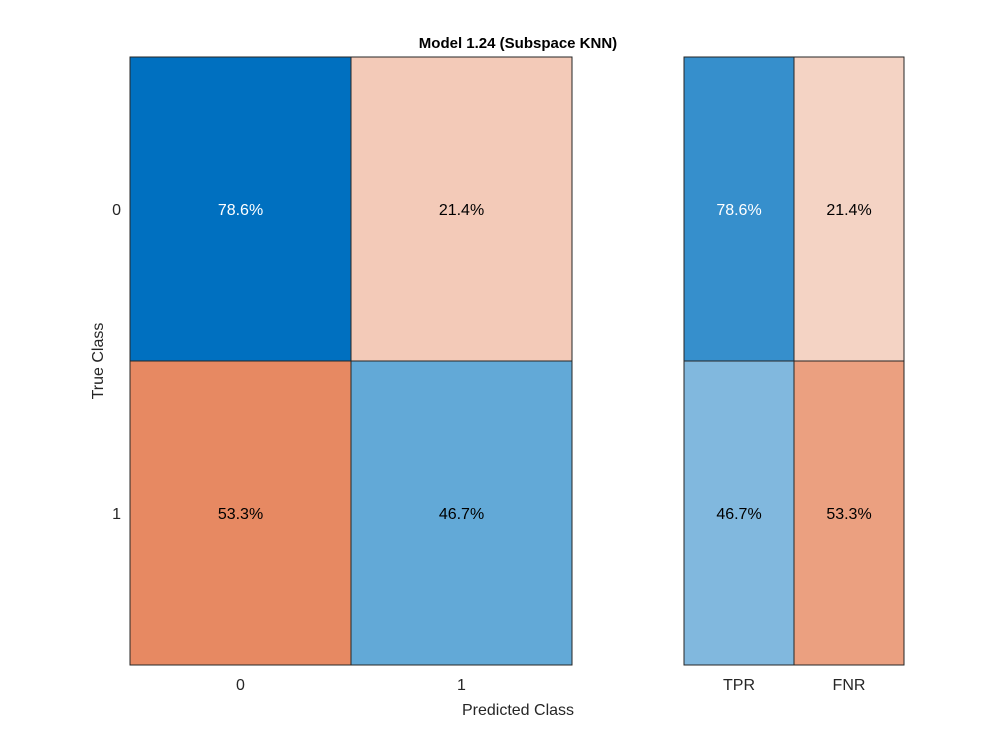 This screenshot has width=1000, height=755. What do you see at coordinates (738, 210) in the screenshot?
I see `rates-cell-label-r0-c0: 78.6%` at bounding box center [738, 210].